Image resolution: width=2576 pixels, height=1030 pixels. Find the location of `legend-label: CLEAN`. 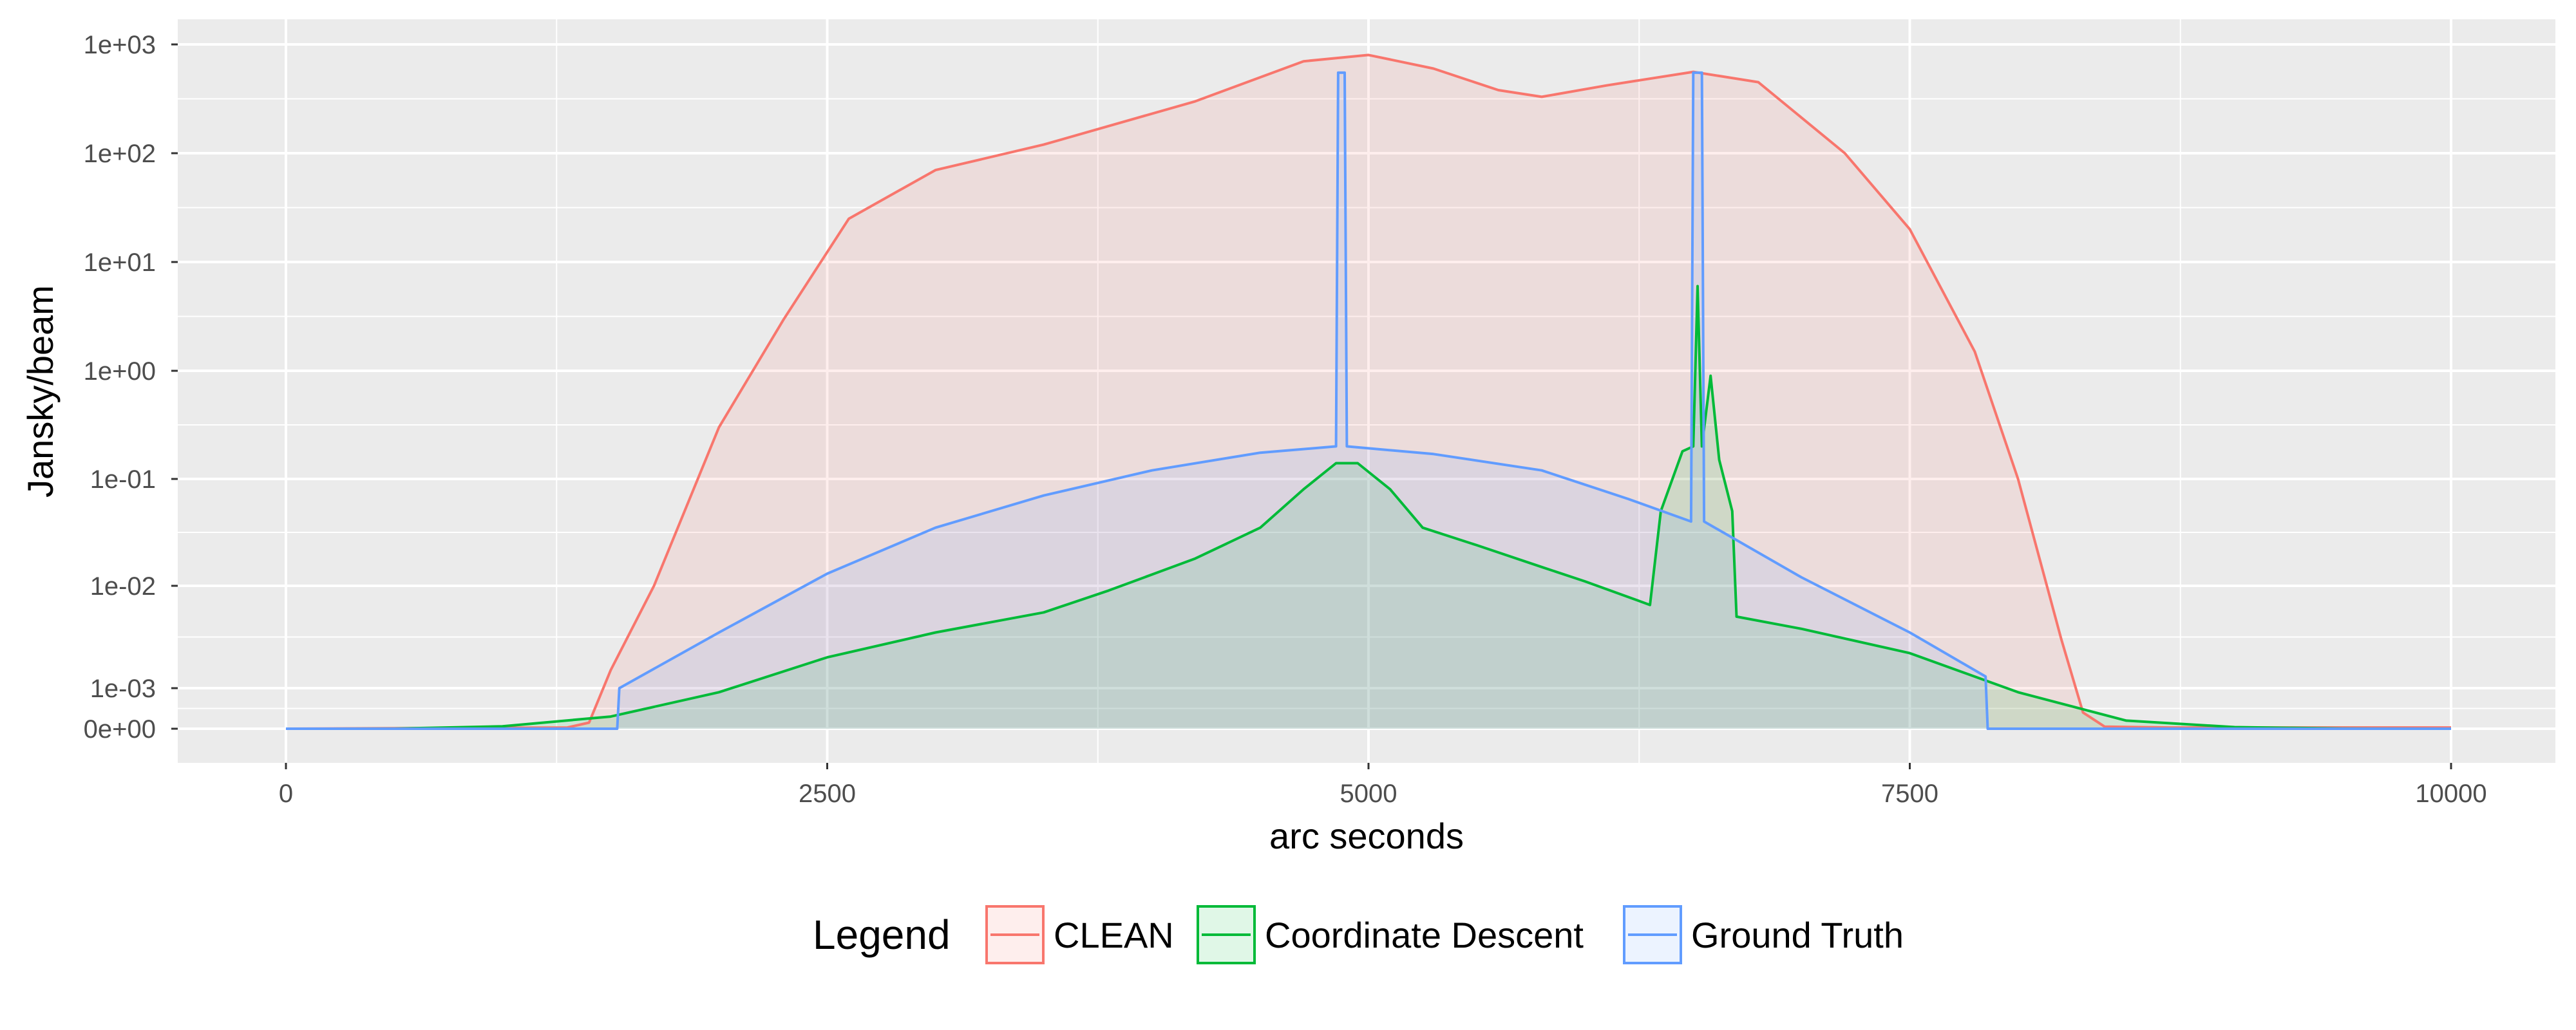

legend-label: CLEAN is located at coordinates (1114, 935).